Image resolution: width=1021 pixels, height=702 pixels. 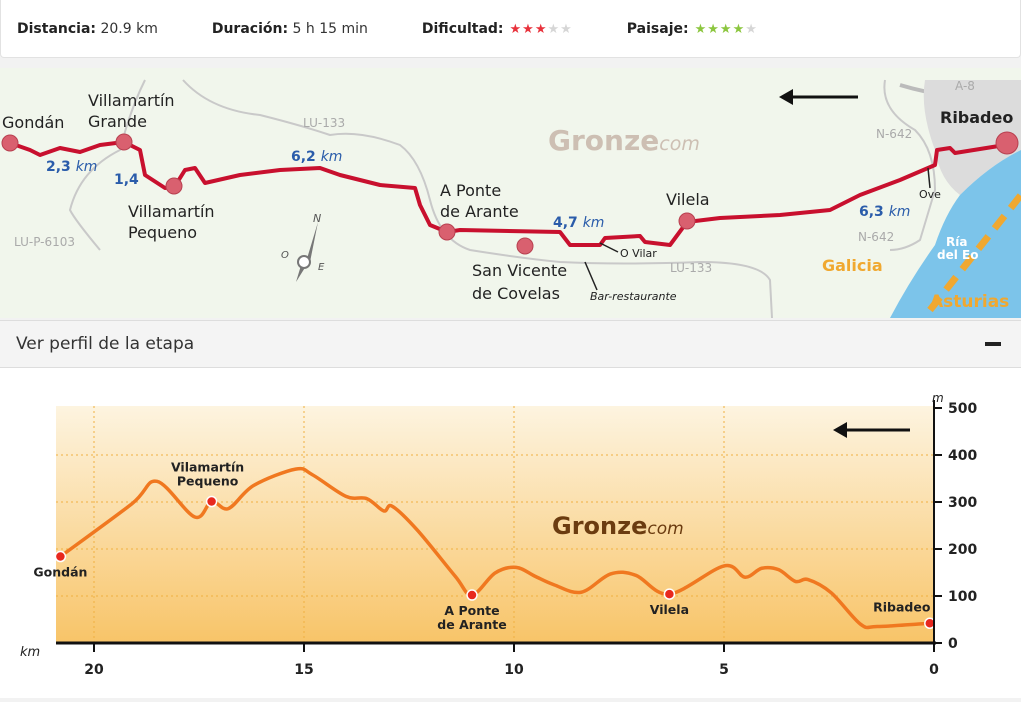 I want to click on y-axis-label: m, so click(x=938, y=398).